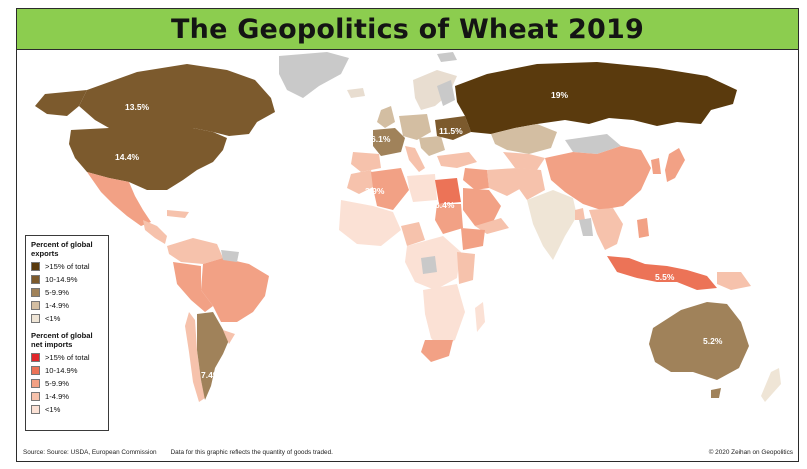  I want to click on label-algeria: 3.9%, so click(375, 191).